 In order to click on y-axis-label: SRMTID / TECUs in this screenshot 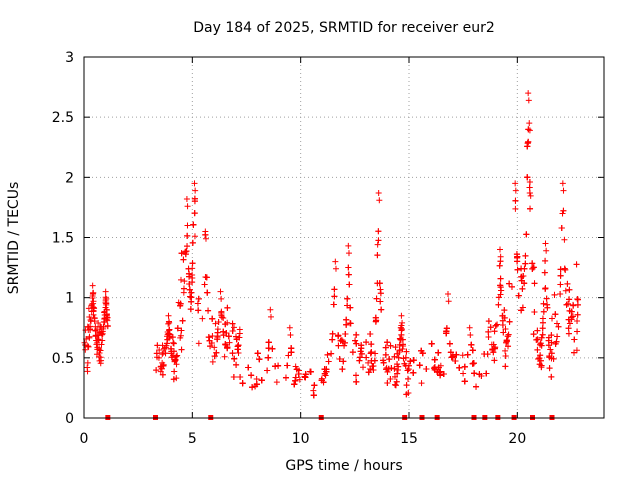, I will do `click(14, 238)`.